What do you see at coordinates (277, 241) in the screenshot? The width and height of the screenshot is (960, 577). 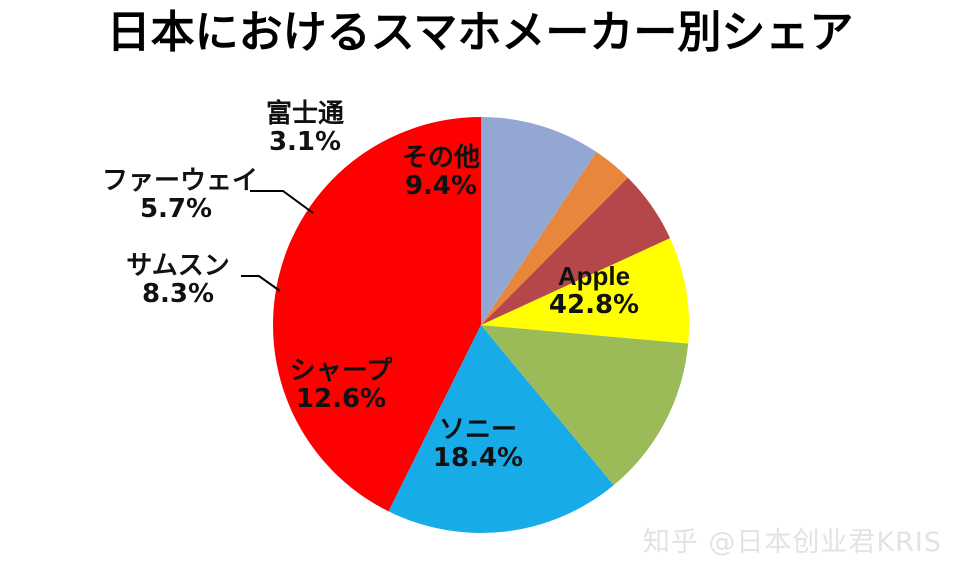 I see `leader-line-group` at bounding box center [277, 241].